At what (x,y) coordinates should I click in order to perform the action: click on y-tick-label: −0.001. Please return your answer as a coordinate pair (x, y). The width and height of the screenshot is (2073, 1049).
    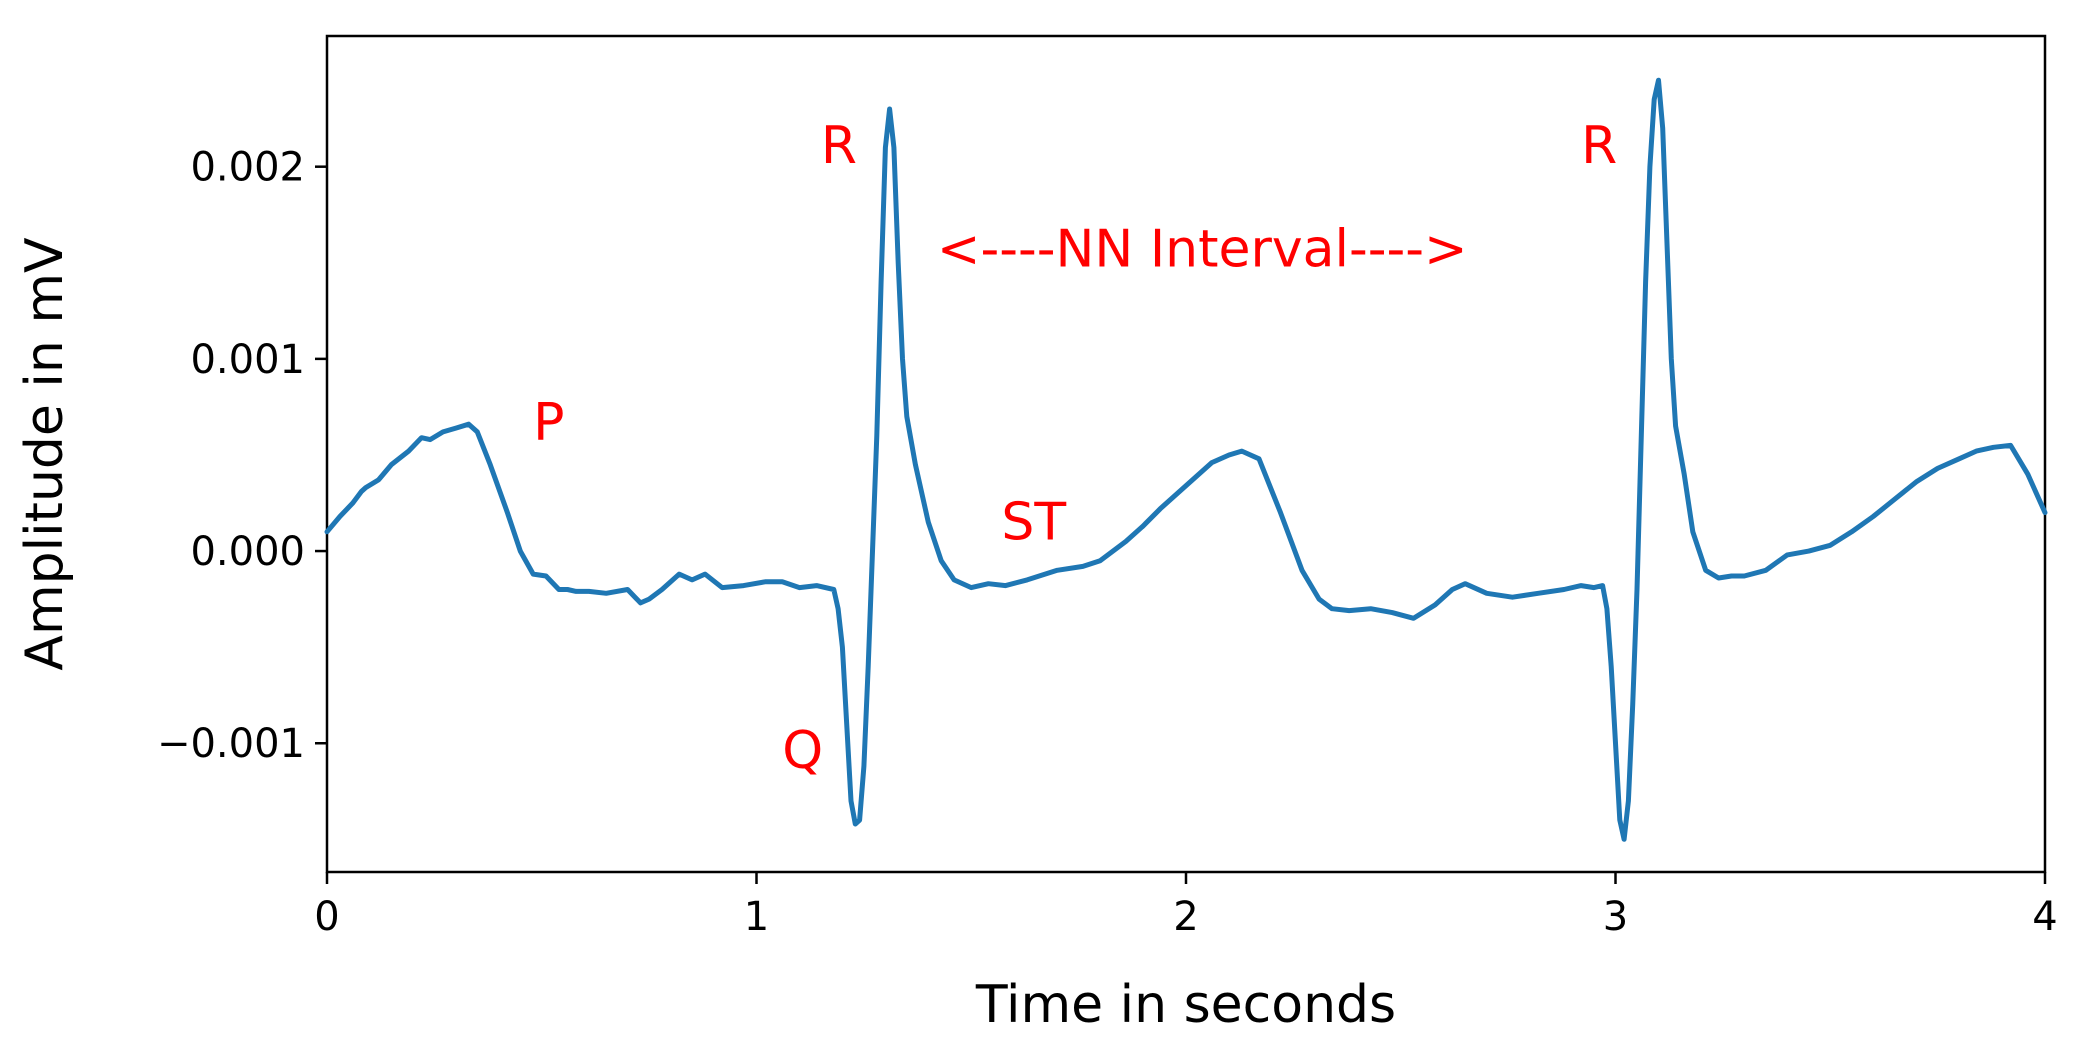
    Looking at the image, I should click on (231, 744).